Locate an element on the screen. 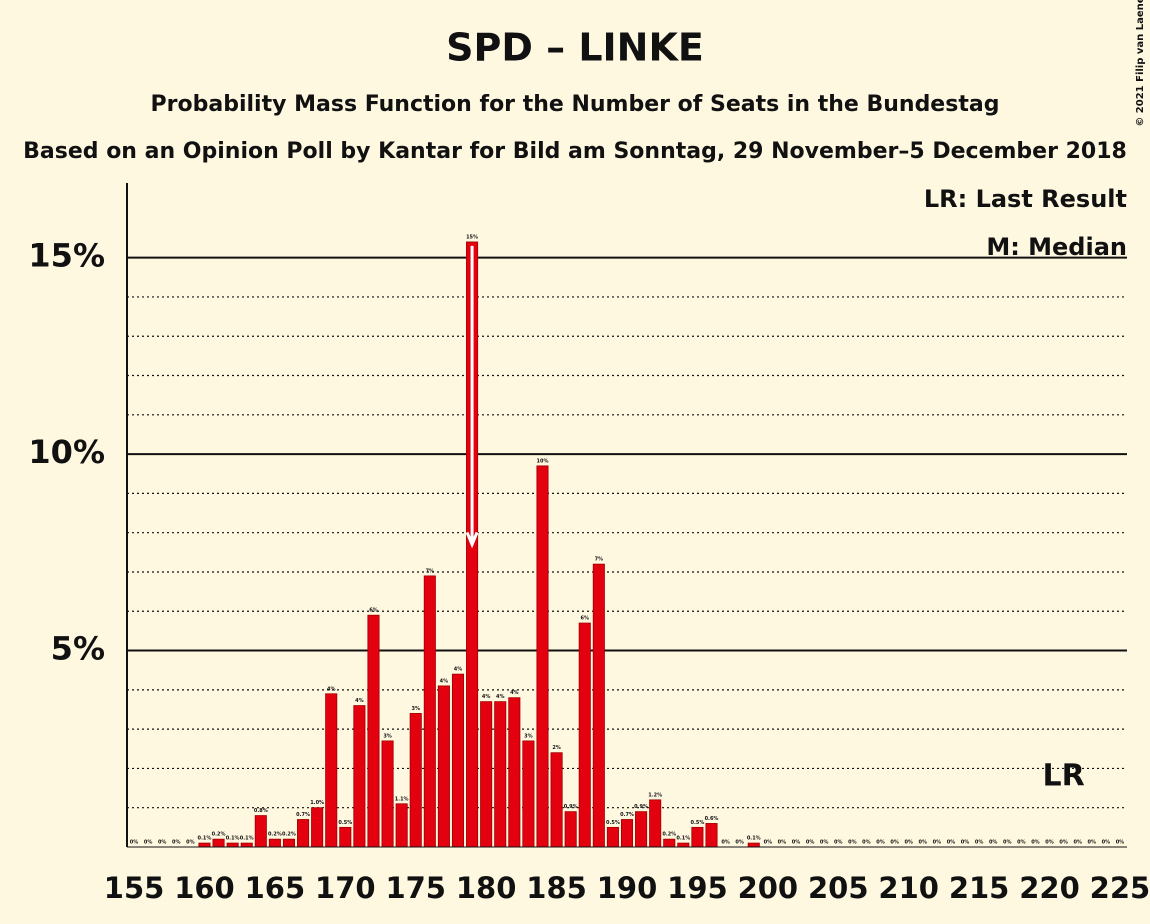 The height and width of the screenshot is (924, 1150). x-tick-label: 225 is located at coordinates (1120, 888).